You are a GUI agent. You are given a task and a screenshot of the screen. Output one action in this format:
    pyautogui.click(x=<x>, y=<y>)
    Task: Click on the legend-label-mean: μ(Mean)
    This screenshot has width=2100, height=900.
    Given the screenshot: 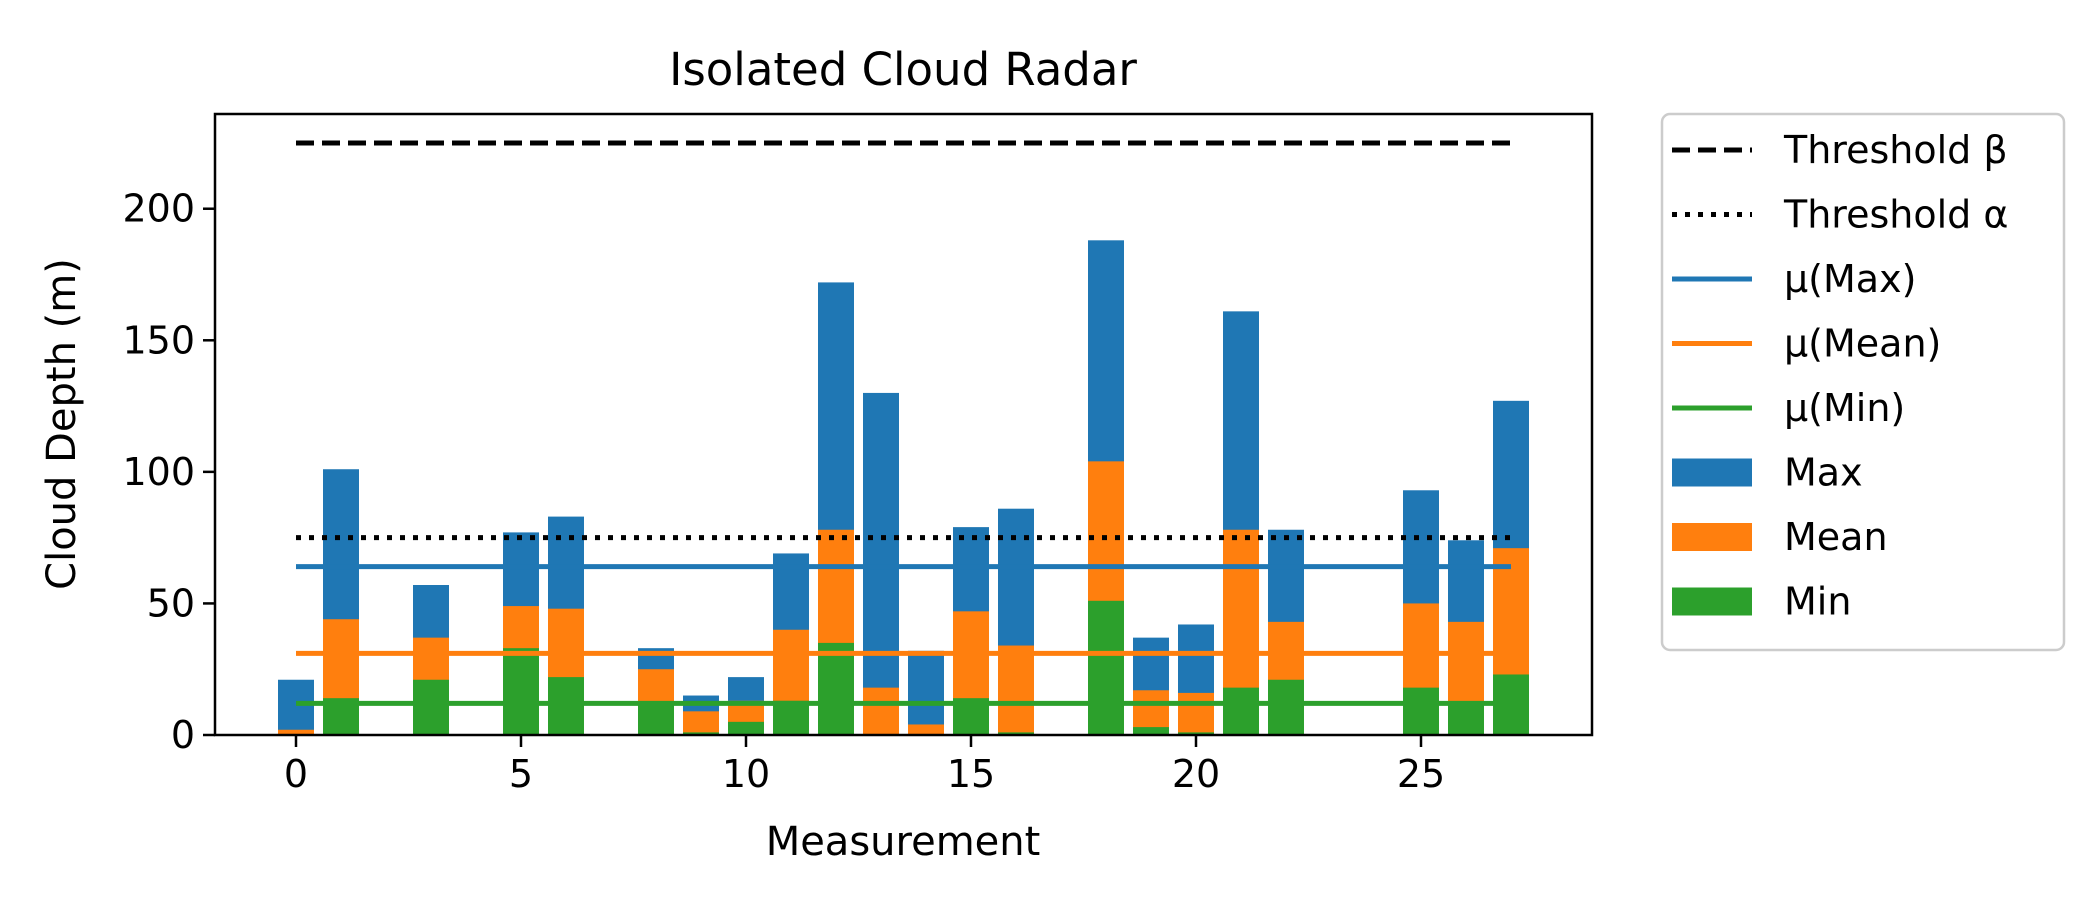 What is the action you would take?
    pyautogui.click(x=1862, y=344)
    